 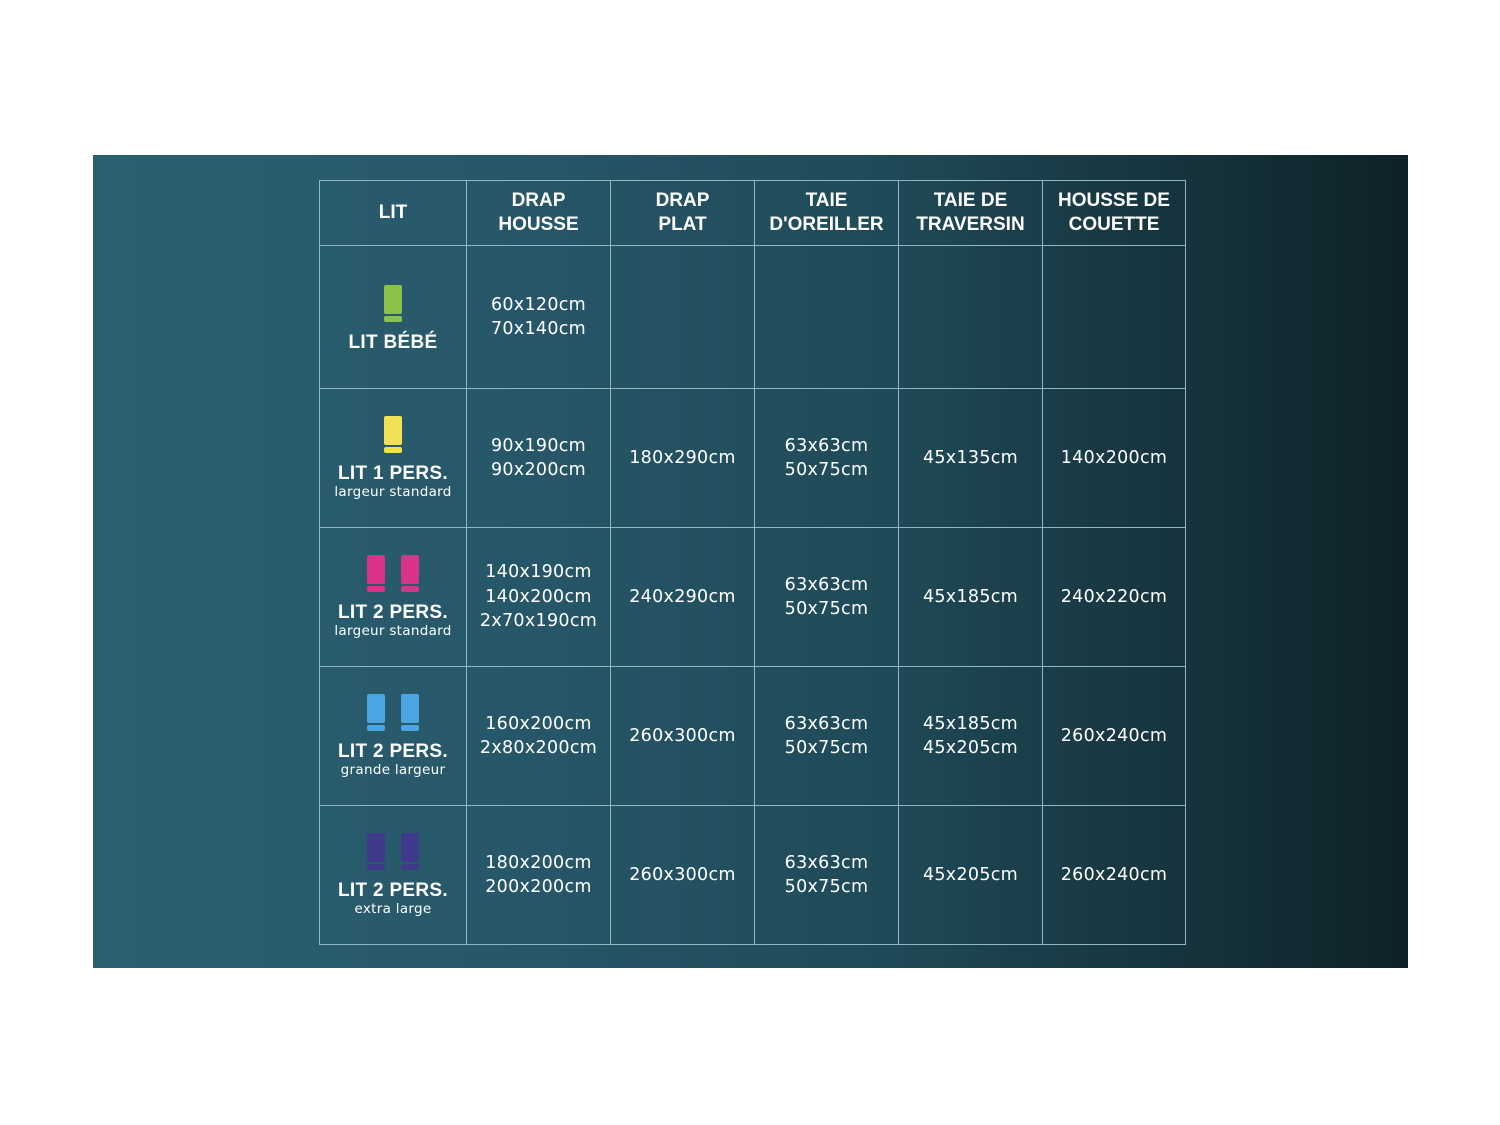 I want to click on size-cell-bolster-case, so click(x=970, y=317).